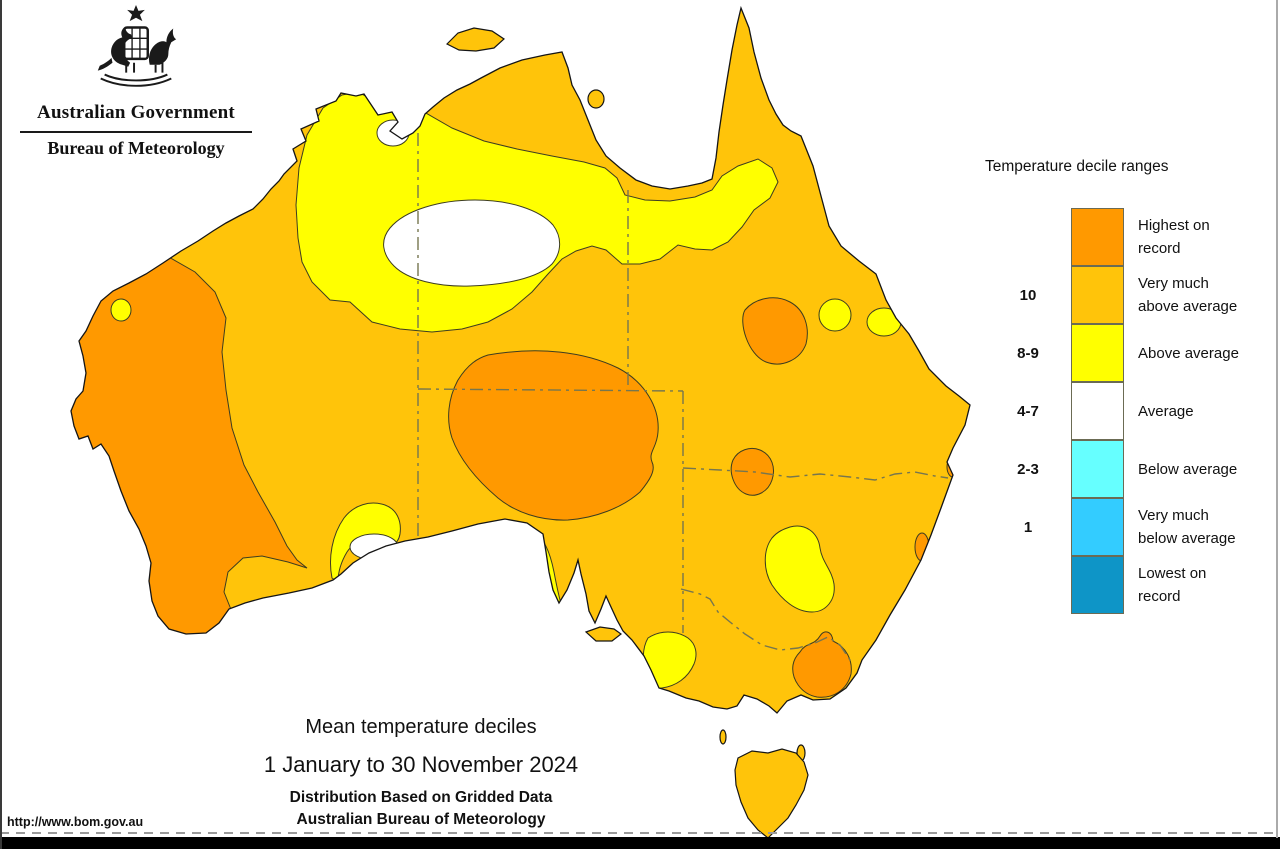 This screenshot has width=1280, height=849. I want to click on right-edge-line, so click(1277, 419).